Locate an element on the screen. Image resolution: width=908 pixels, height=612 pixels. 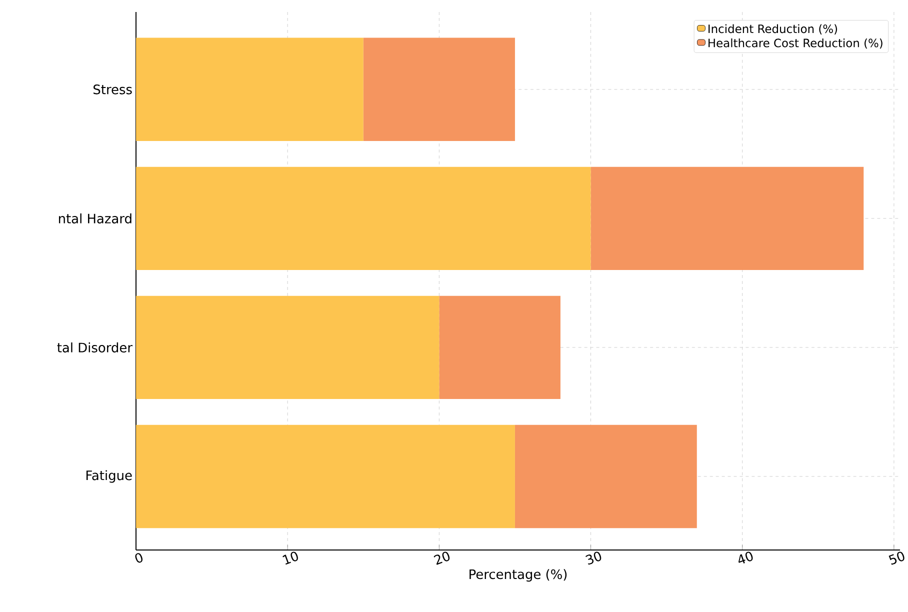
legend-label: Healthcare Cost Reduction (%) is located at coordinates (795, 43).